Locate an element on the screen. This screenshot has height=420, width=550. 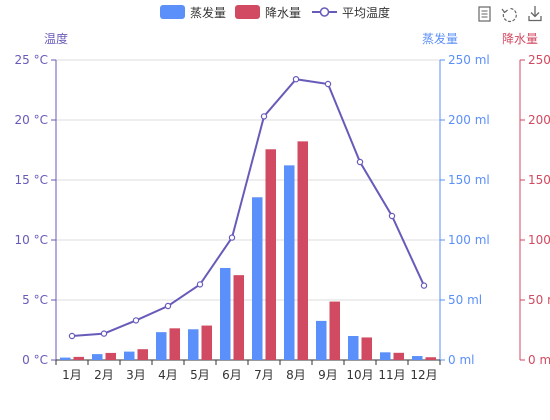
x-tick-label: 2月 is located at coordinates (104, 375).